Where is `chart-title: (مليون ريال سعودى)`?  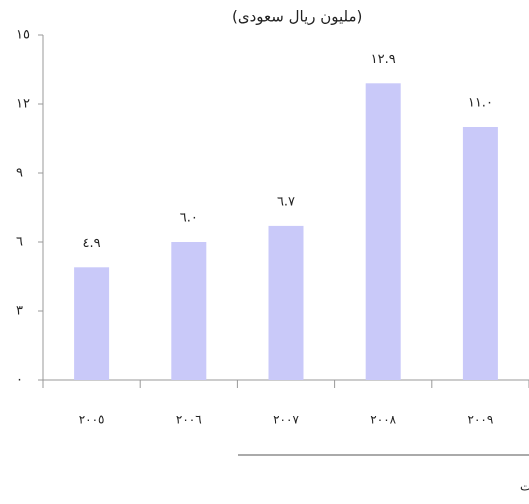
chart-title: (مليون ريال سعودى) is located at coordinates (297, 17).